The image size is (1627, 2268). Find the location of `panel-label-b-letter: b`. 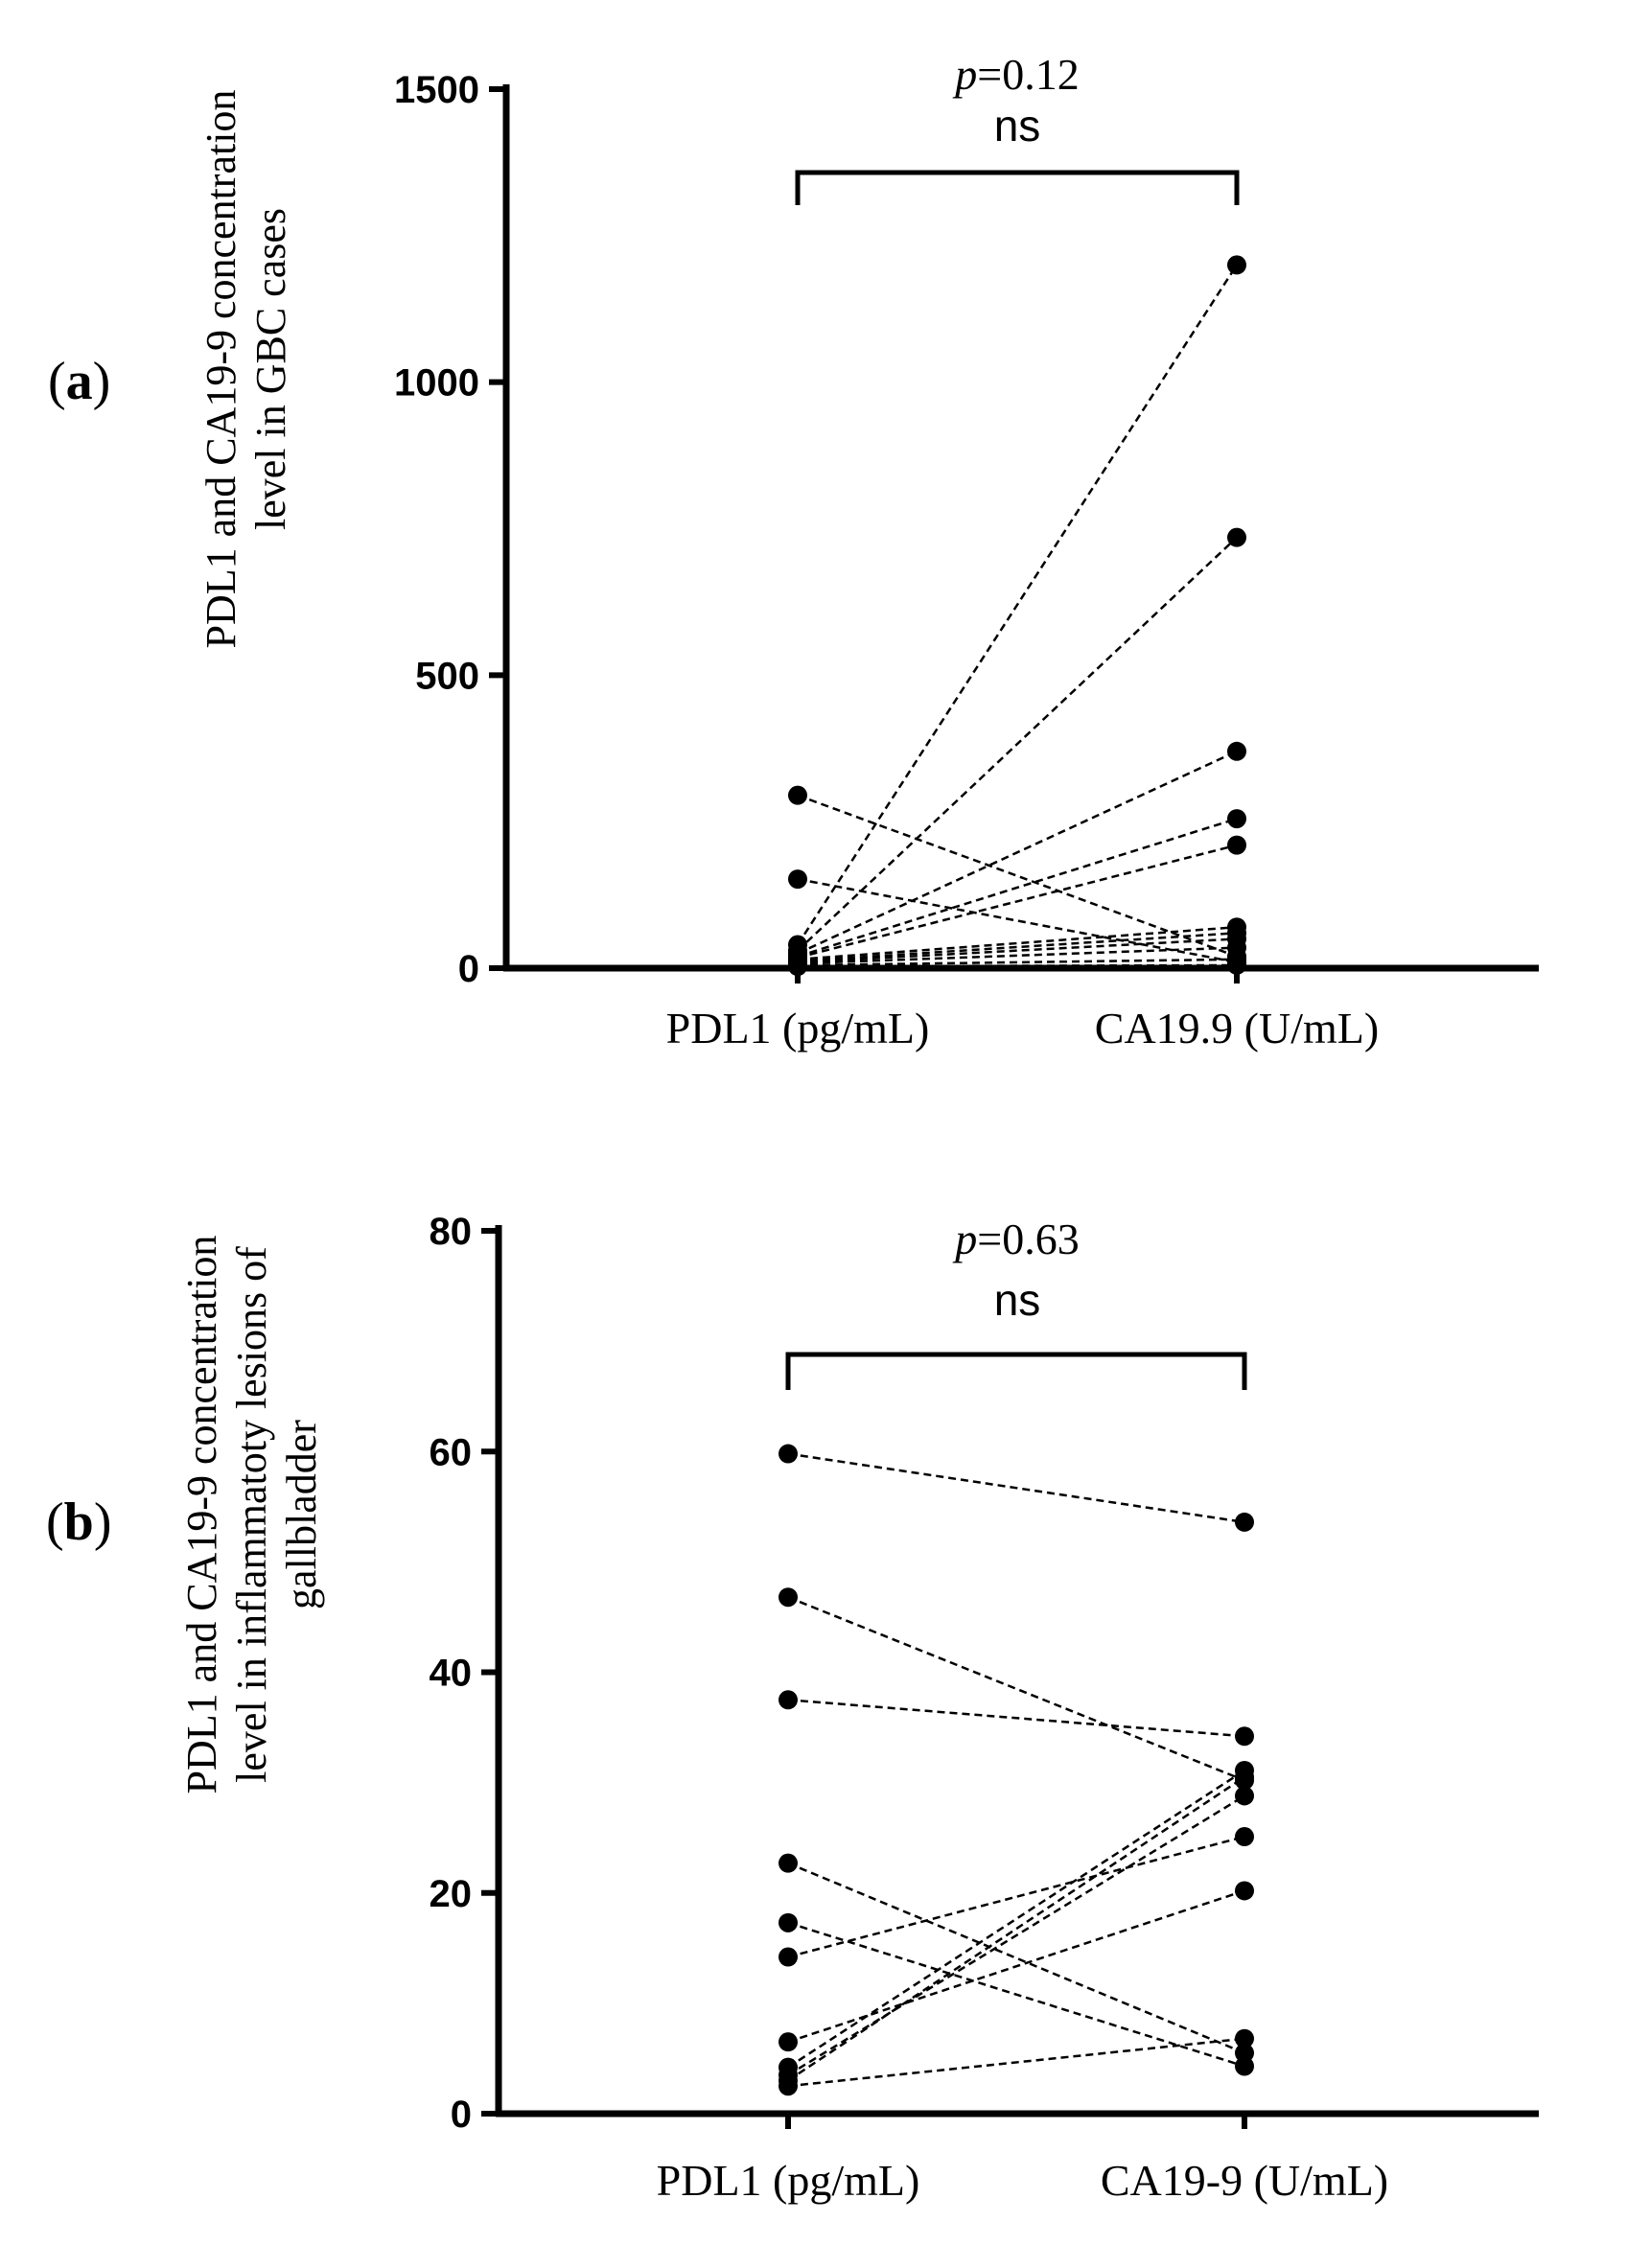

panel-label-b-letter: b is located at coordinates (78, 1522).